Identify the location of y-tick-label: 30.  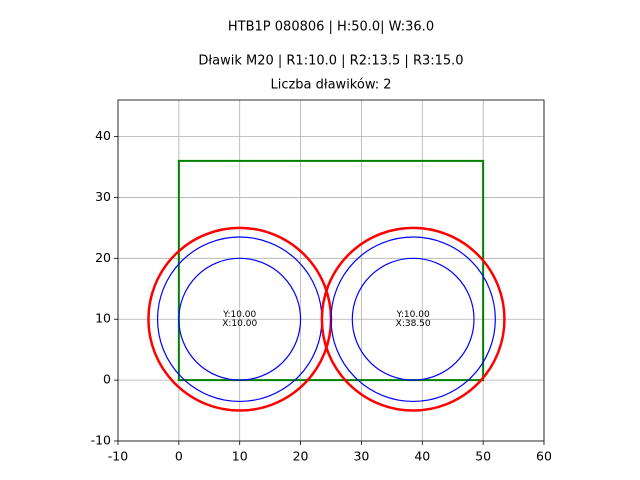
(103, 196).